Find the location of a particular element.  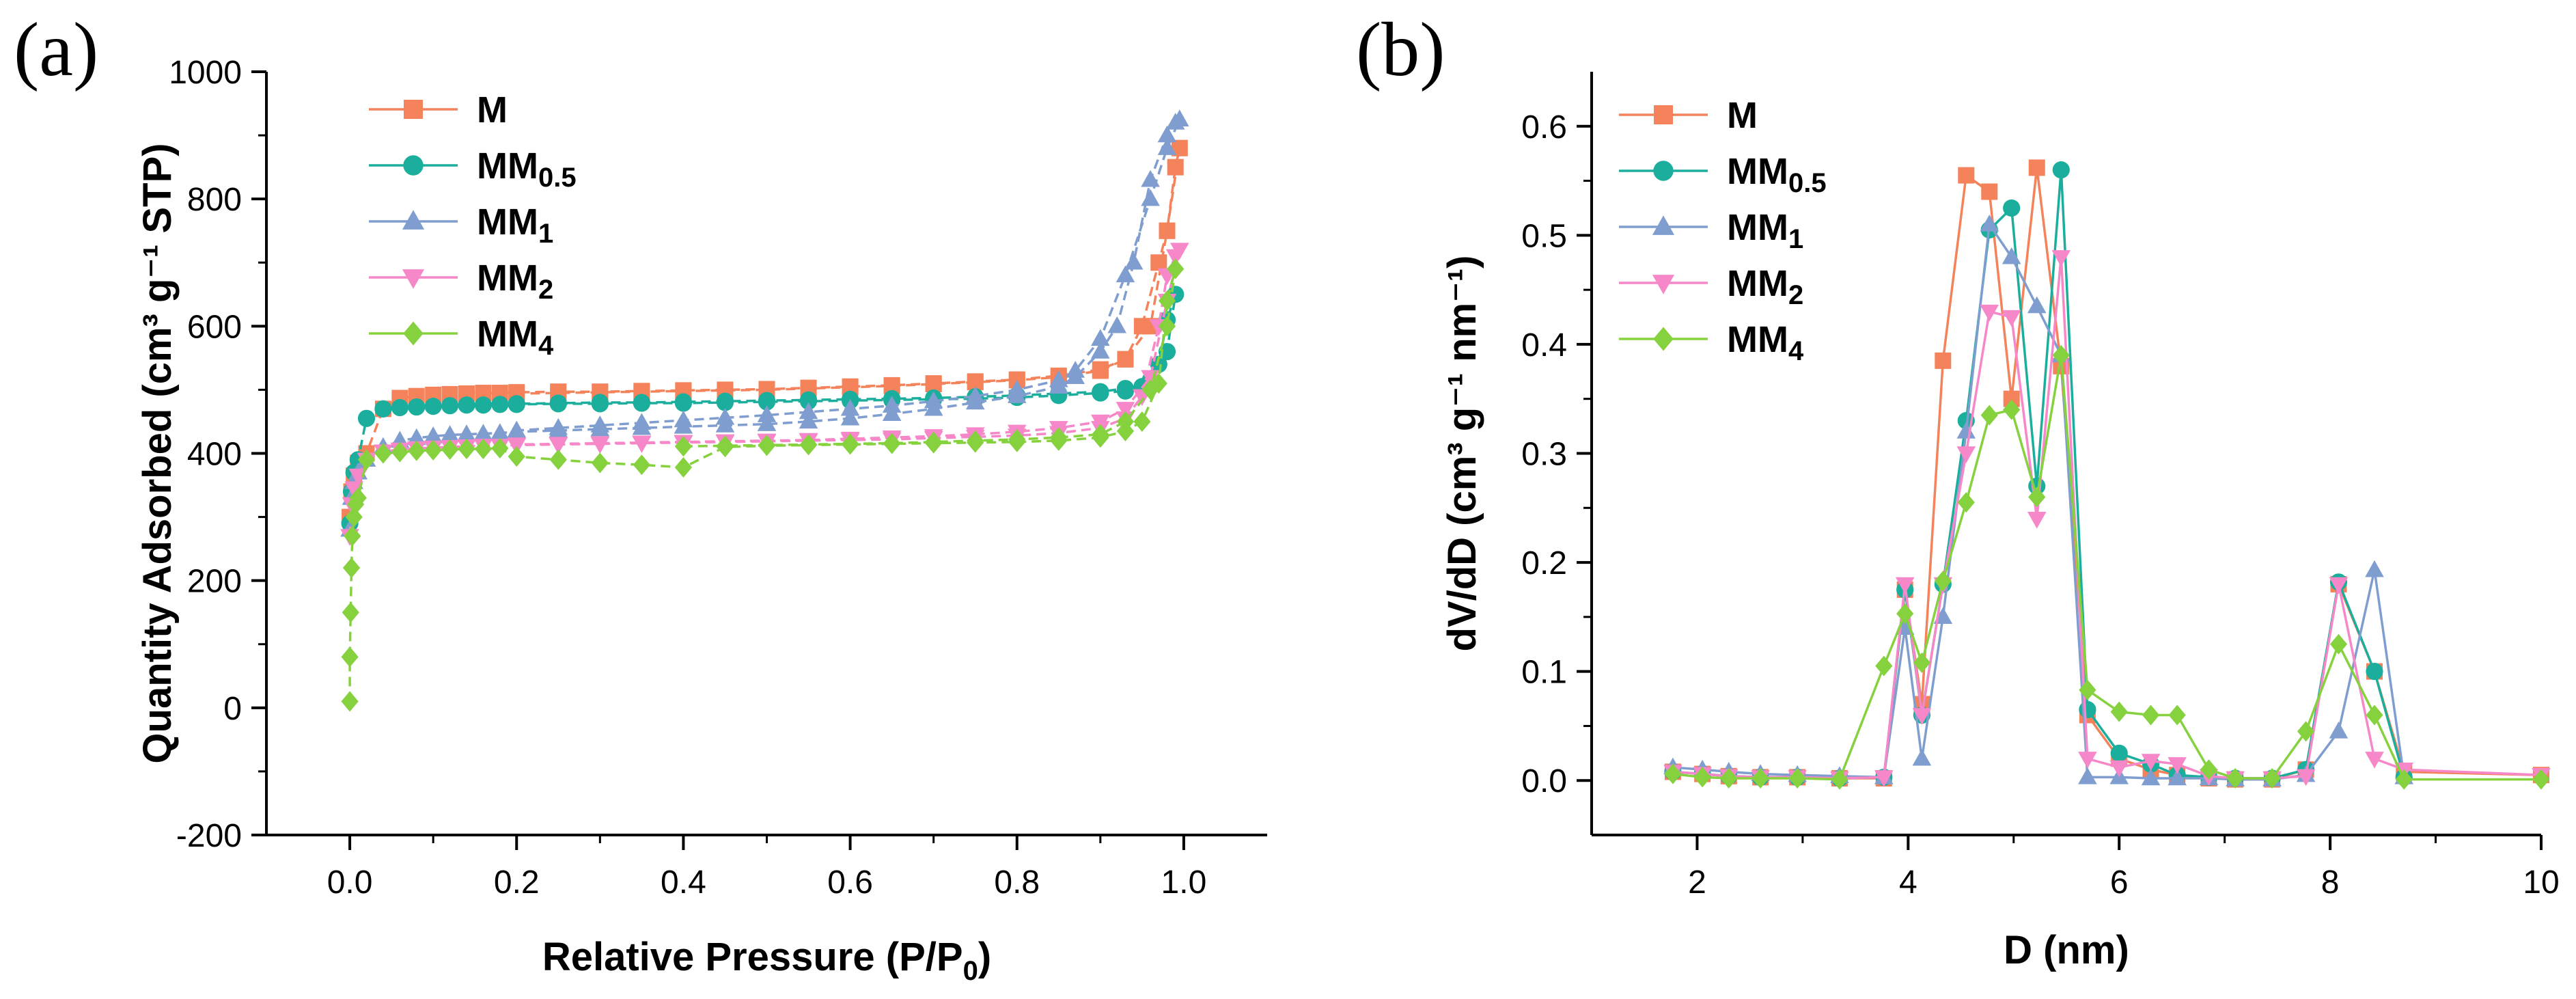

legend-label: M is located at coordinates (493, 110).